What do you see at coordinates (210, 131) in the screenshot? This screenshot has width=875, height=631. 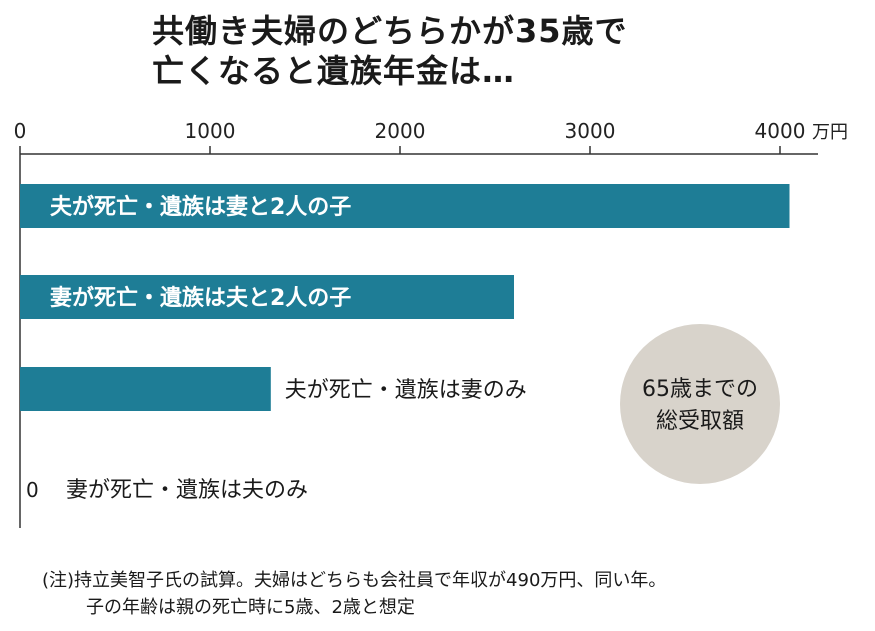 I see `x-tick-label: 1000` at bounding box center [210, 131].